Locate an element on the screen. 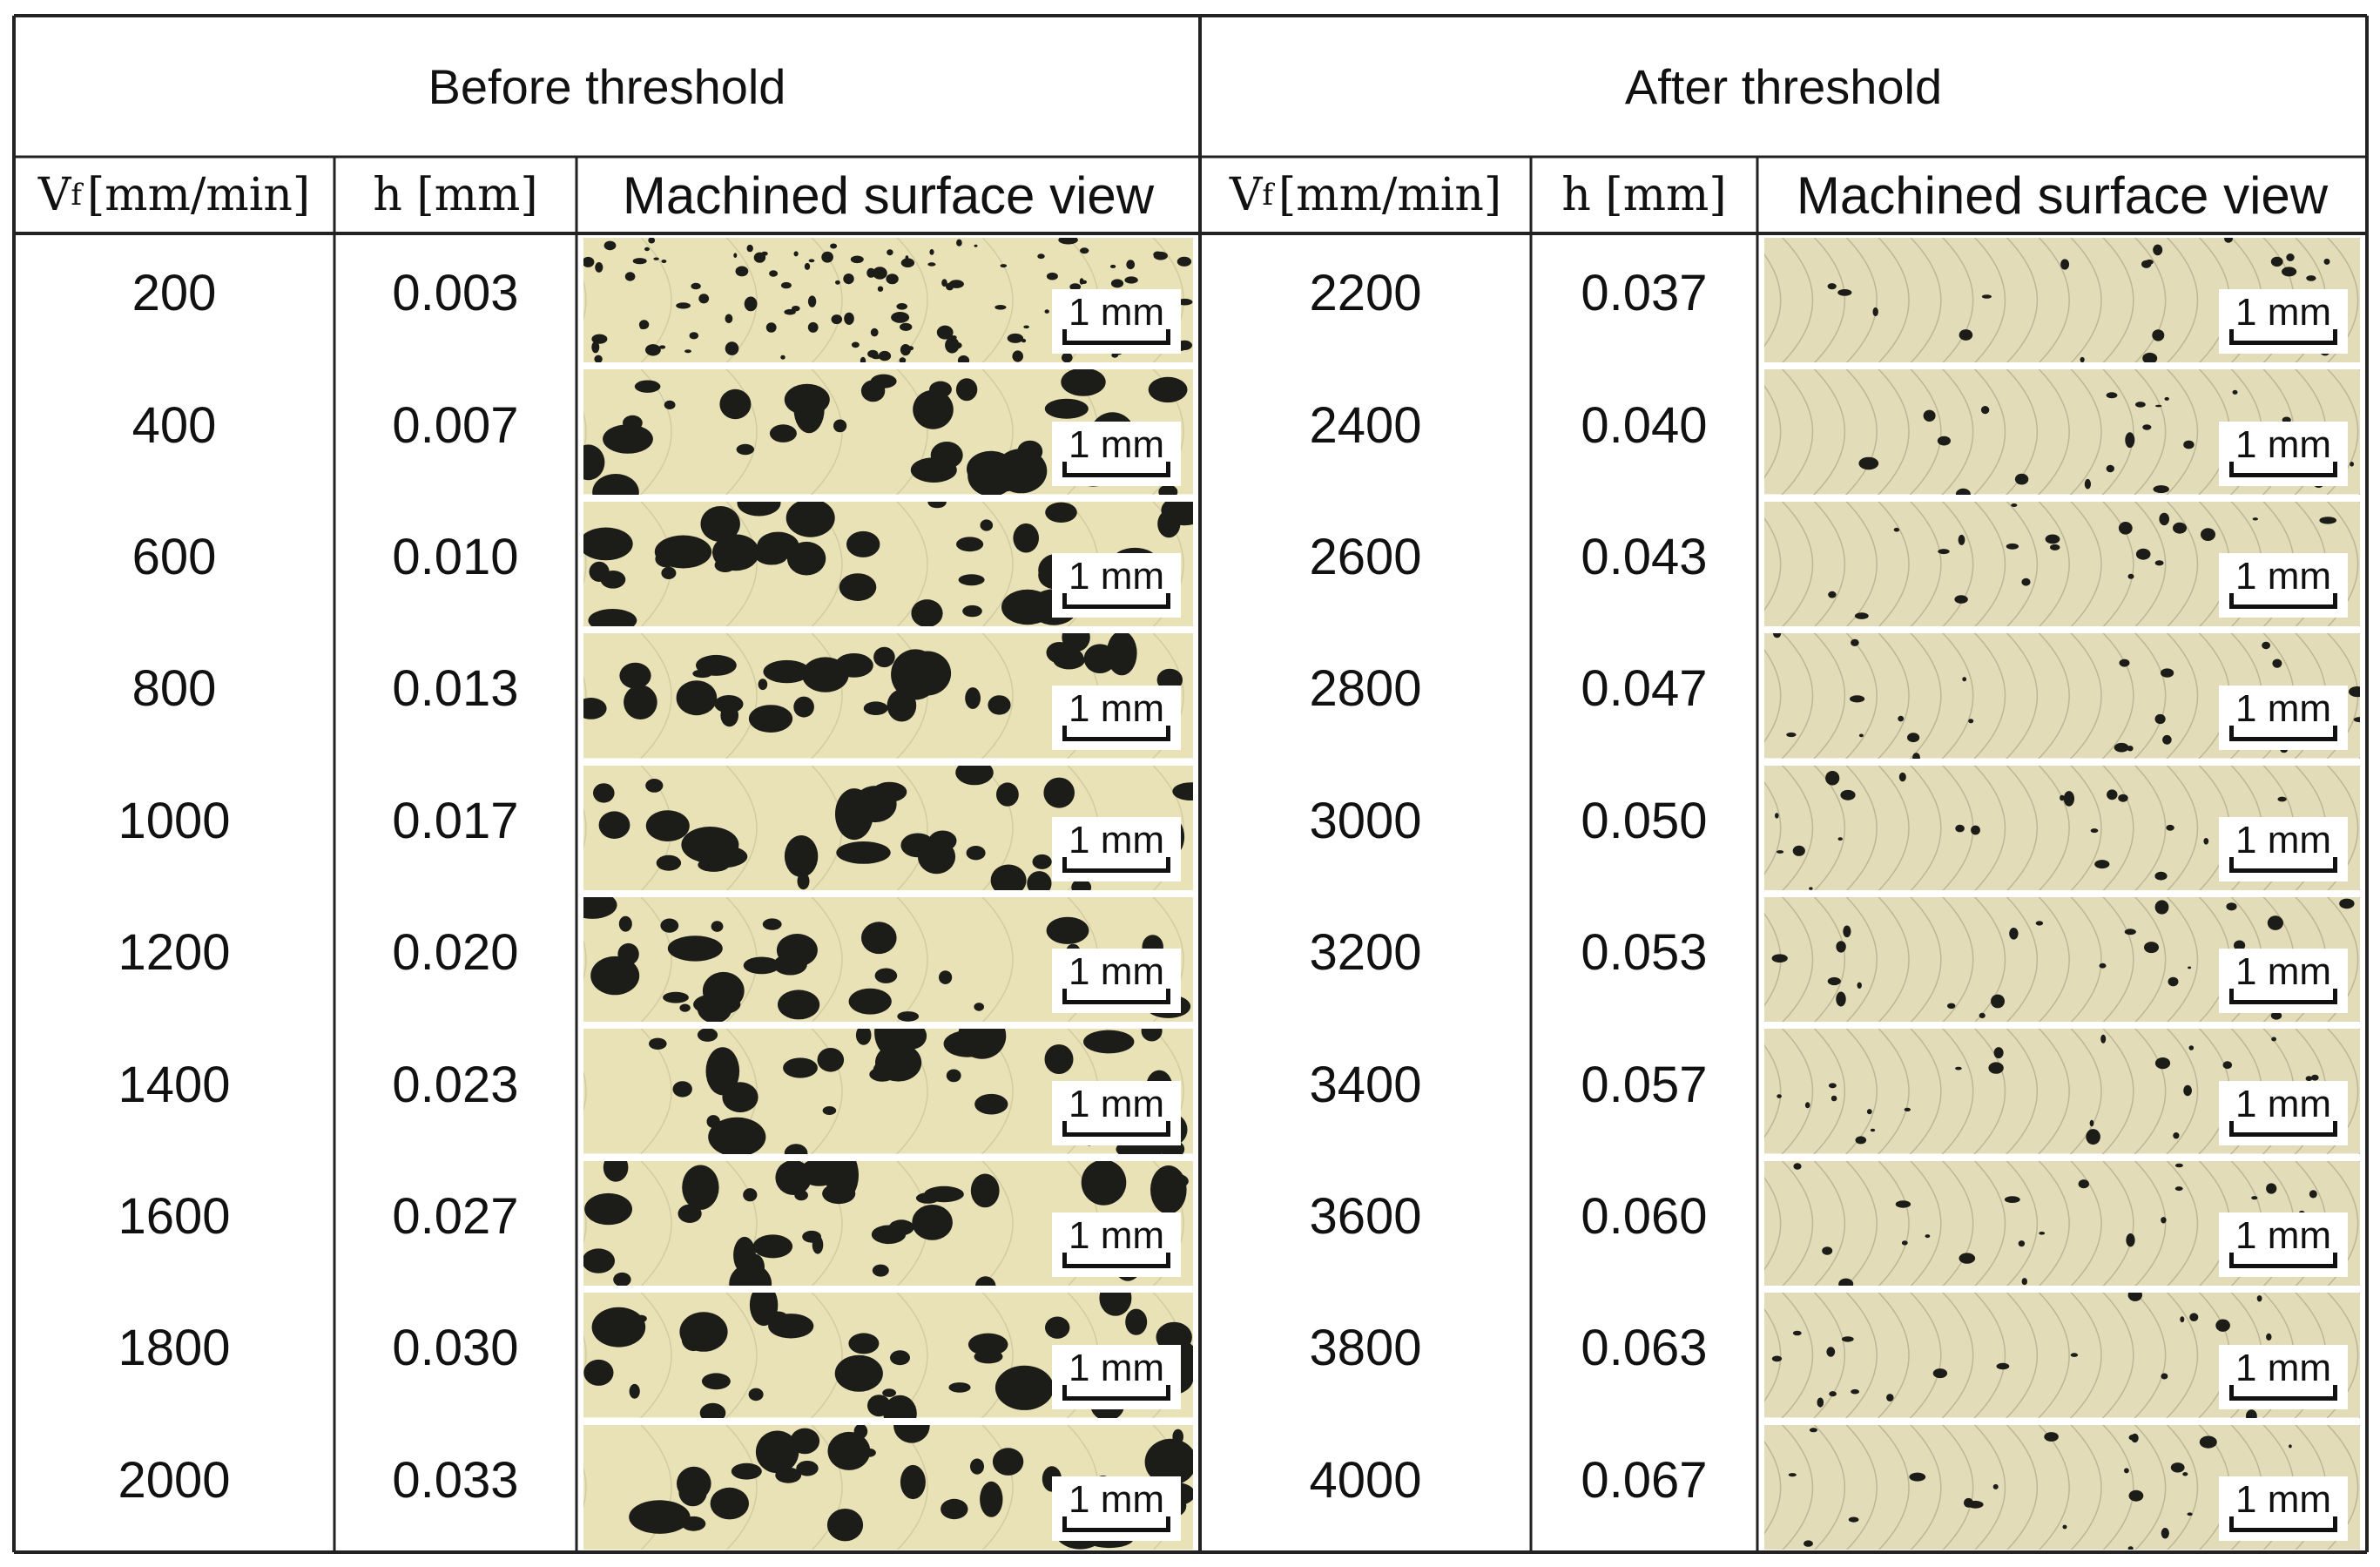 The height and width of the screenshot is (1567, 2380). feed-rate-subscript: f is located at coordinates (1267, 195).